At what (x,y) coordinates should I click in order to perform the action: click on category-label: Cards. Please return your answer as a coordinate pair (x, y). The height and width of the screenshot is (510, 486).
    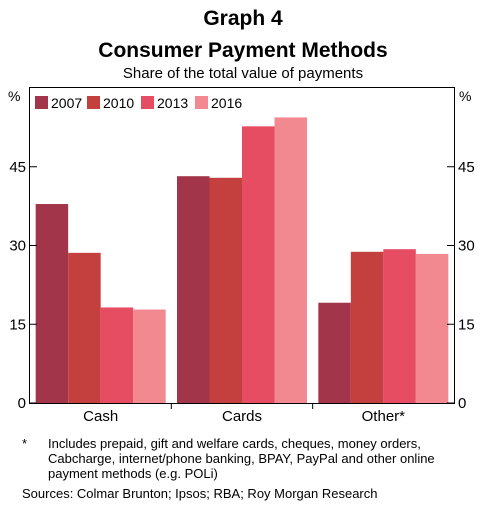
    Looking at the image, I should click on (242, 416).